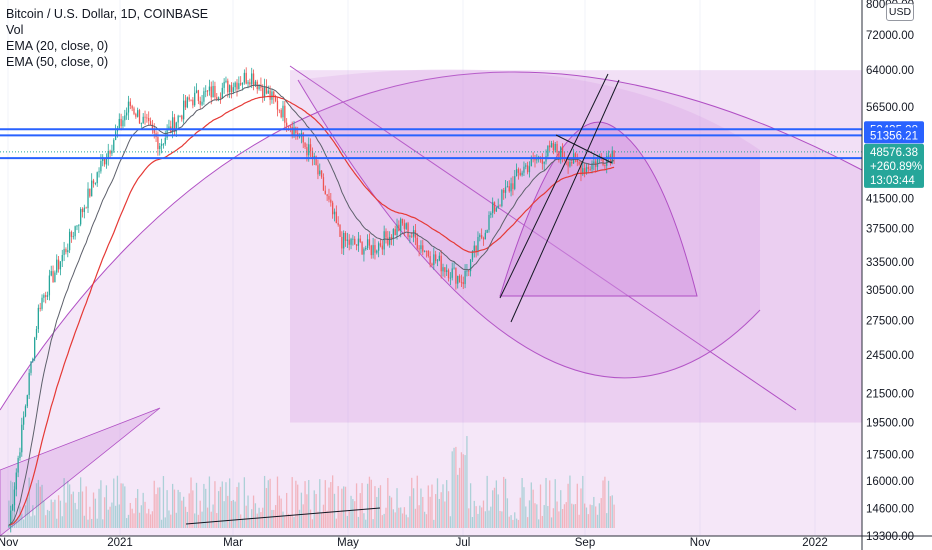 The image size is (932, 550). I want to click on legend-ema-50: EMA (50, close, 0), so click(57, 62).